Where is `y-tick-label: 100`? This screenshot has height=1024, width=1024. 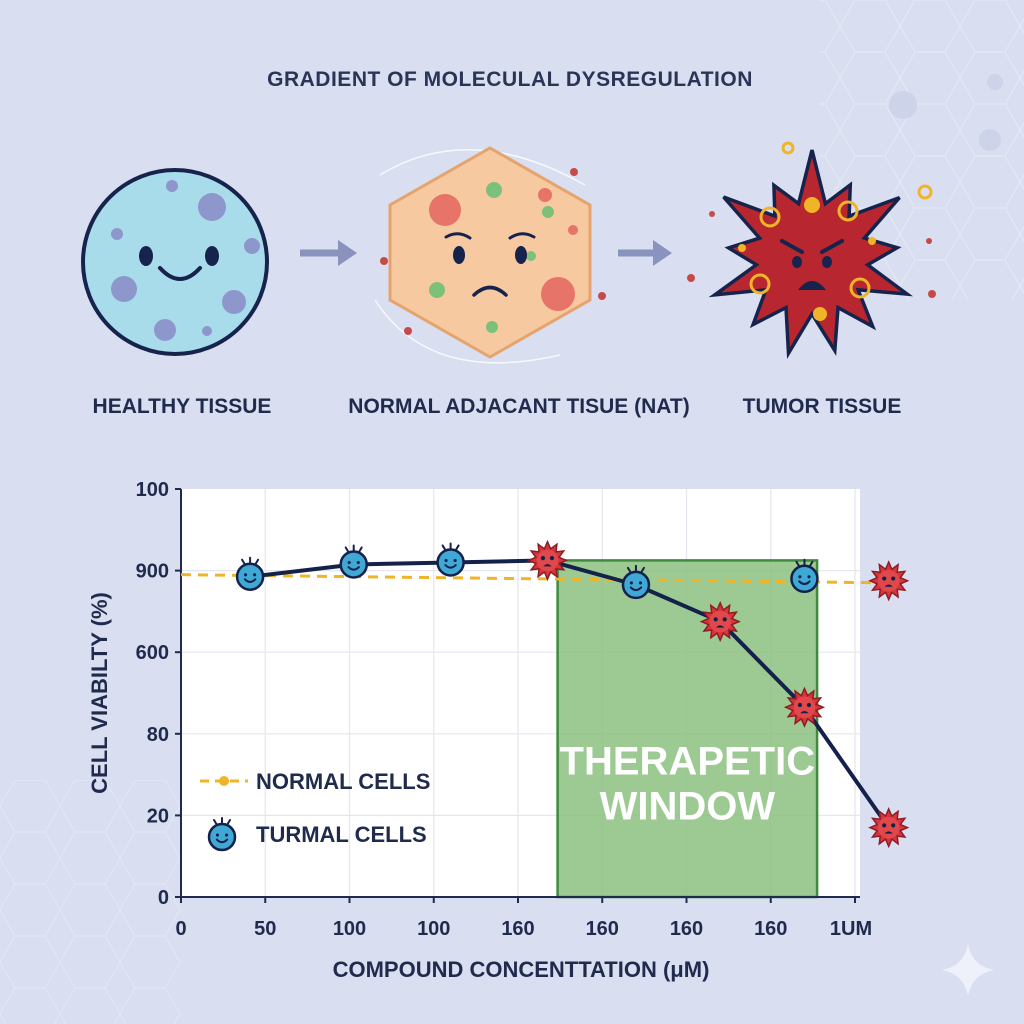
y-tick-label: 100 is located at coordinates (152, 490).